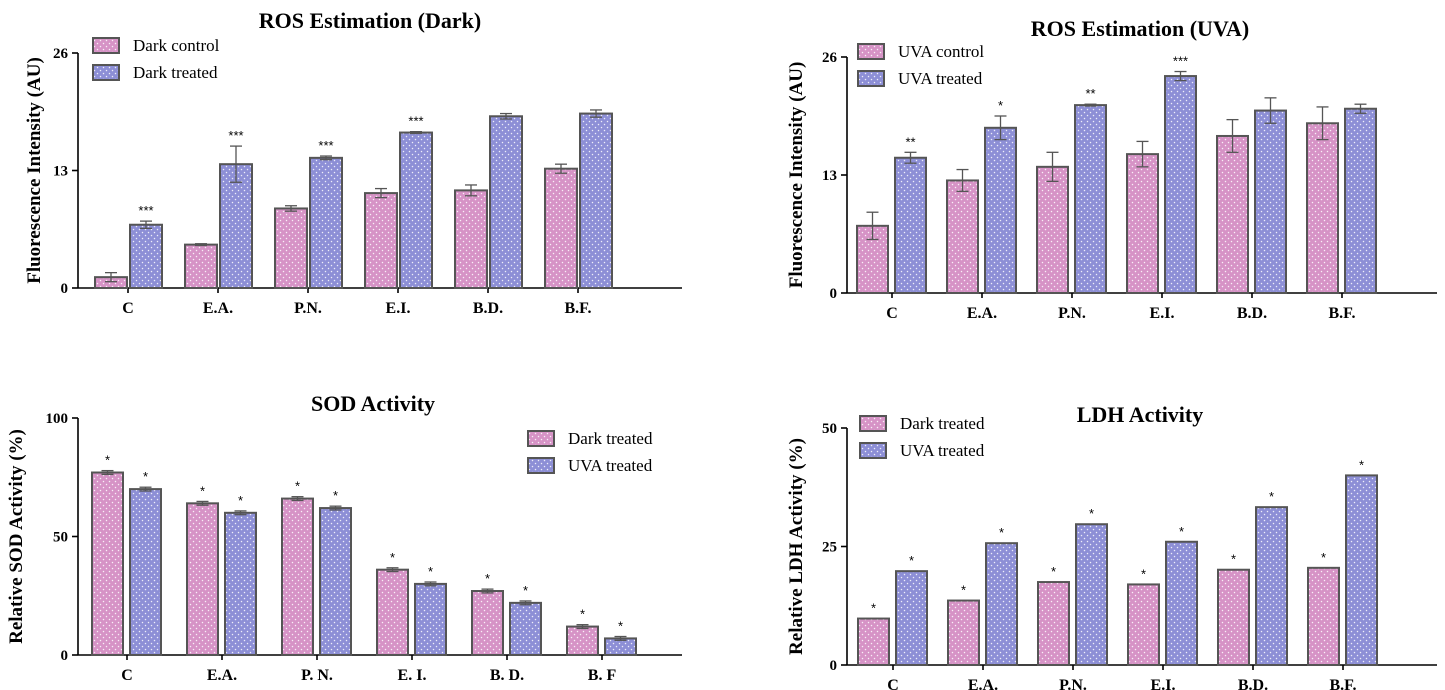 The width and height of the screenshot is (1445, 690). I want to click on legend-label: Dark control, so click(176, 45).